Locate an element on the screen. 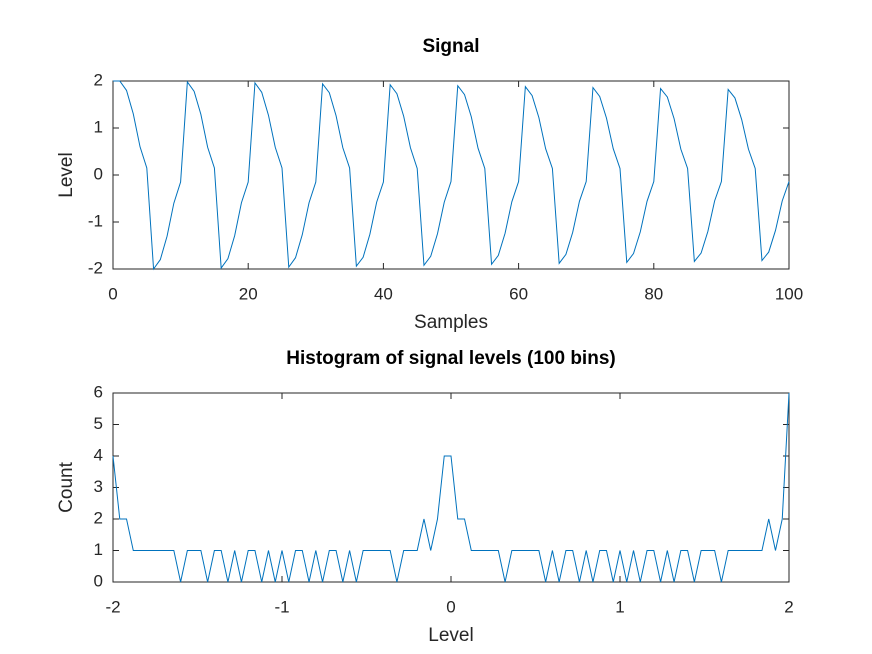  y-tick-label: -2 is located at coordinates (95, 267).